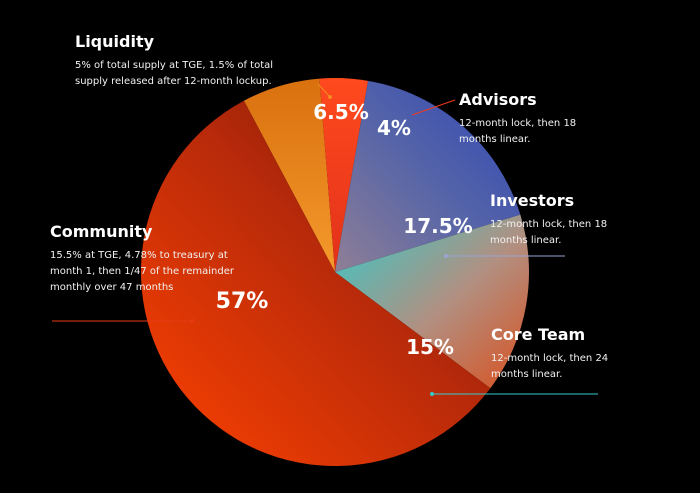  I want to click on connector-dot-liquidity, so click(330, 97).